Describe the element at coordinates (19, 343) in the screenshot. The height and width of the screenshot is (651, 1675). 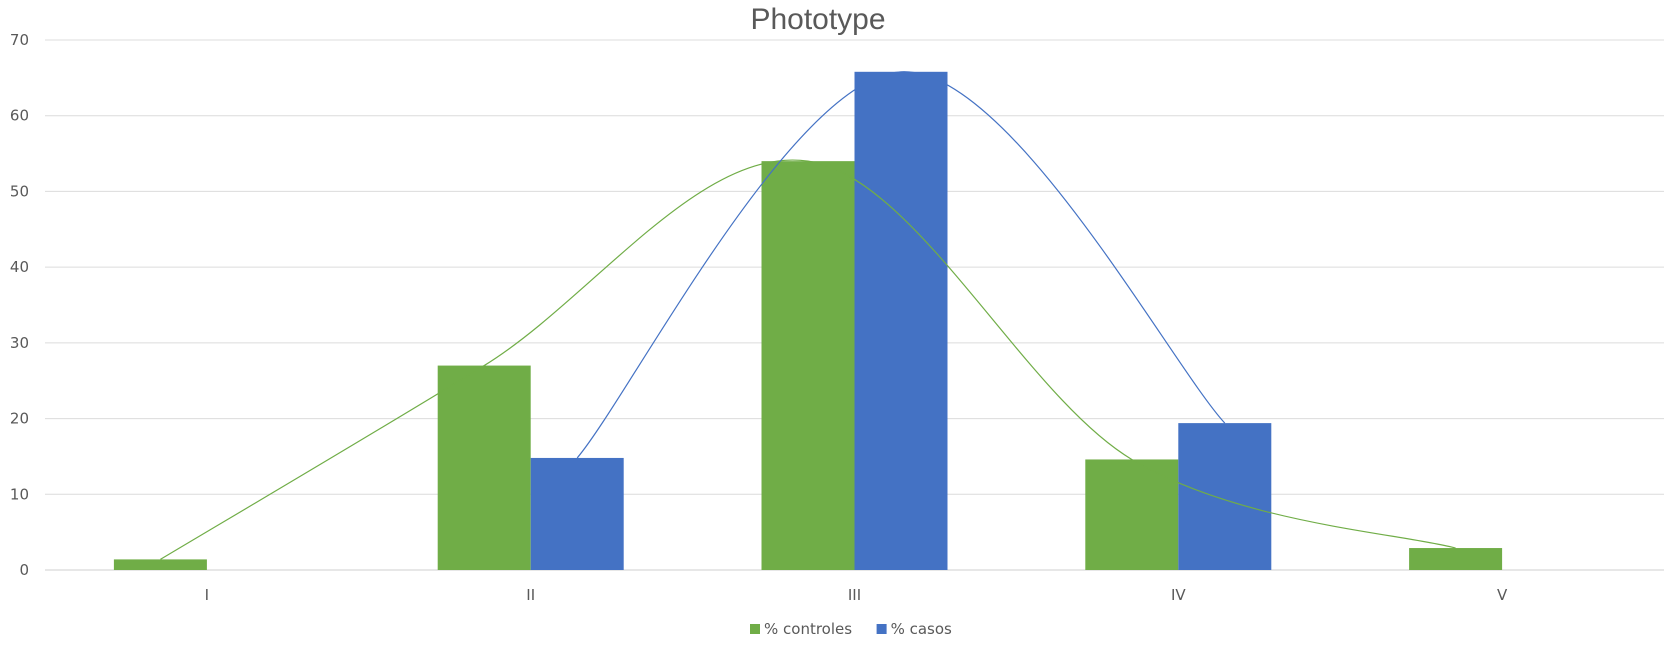
I see `y-tick-label: 30` at that location.